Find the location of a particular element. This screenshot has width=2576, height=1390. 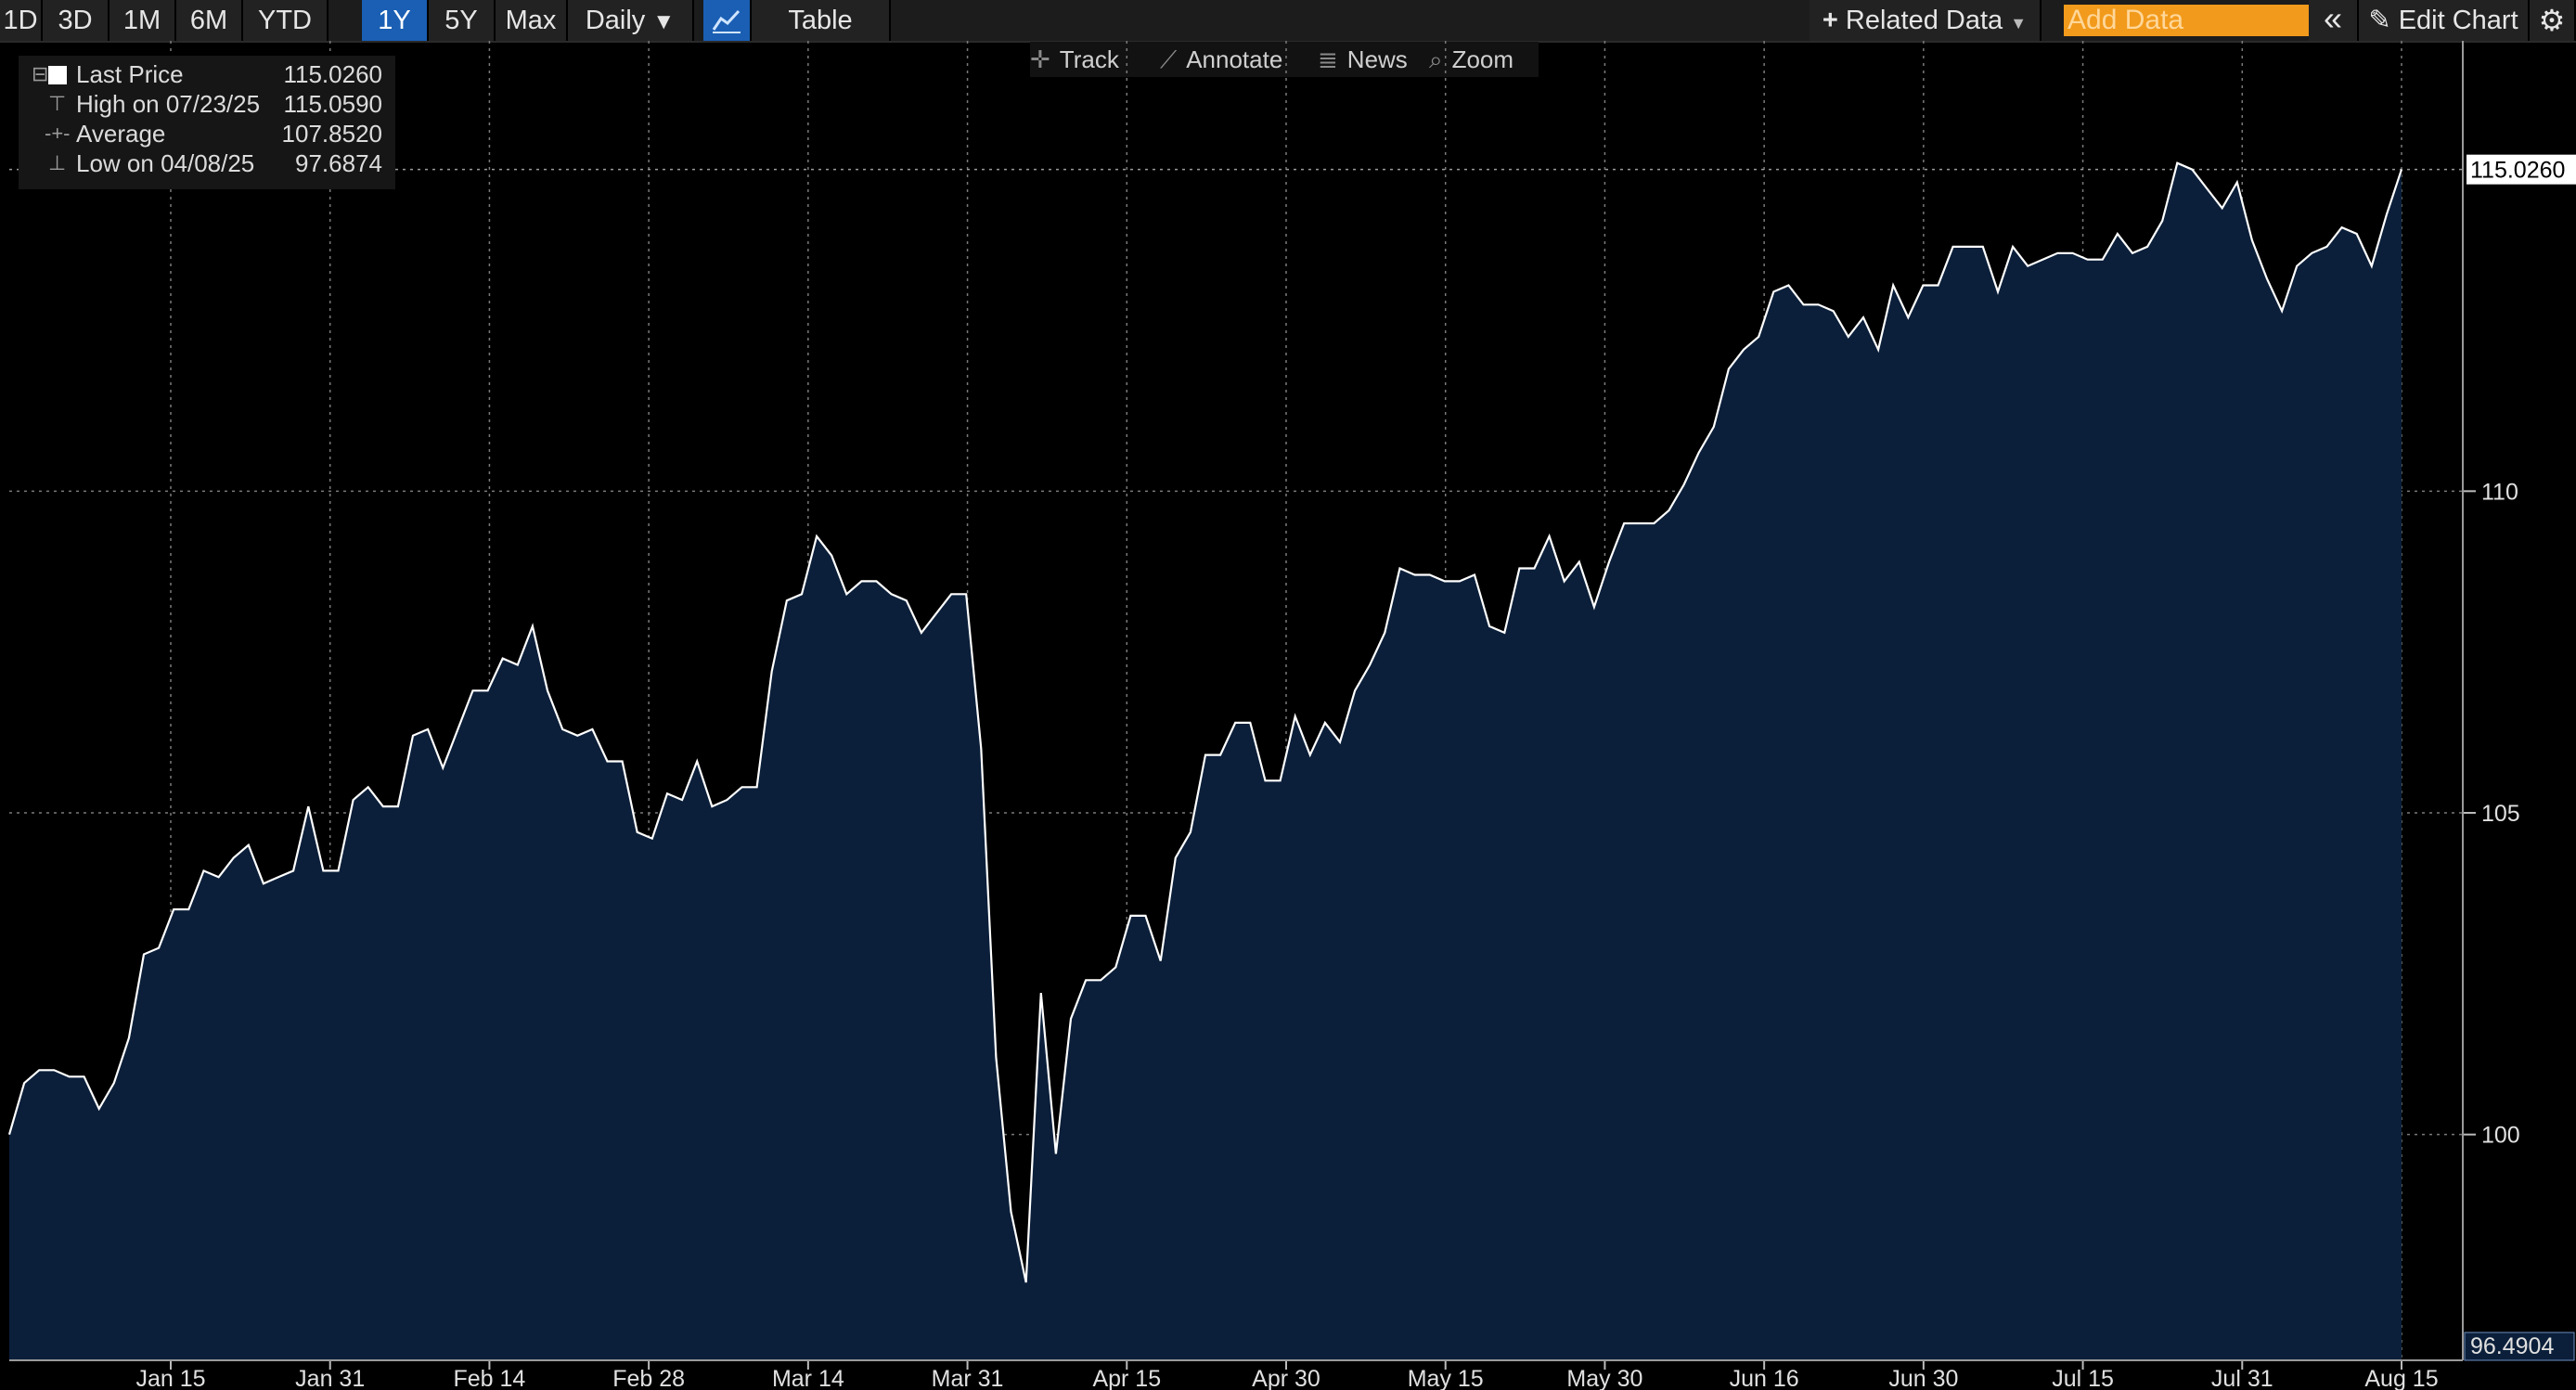

legend-high: ⊤ High on 07/23/25 115.0590 is located at coordinates (207, 104).